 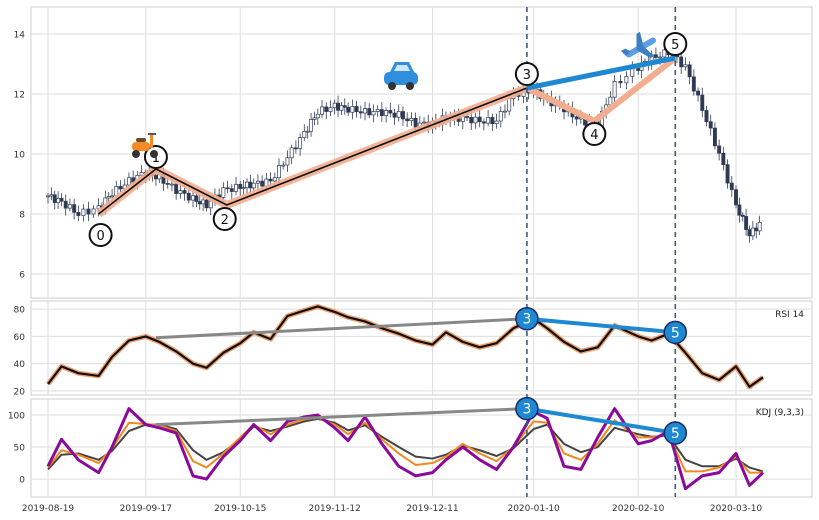 What do you see at coordinates (527, 75) in the screenshot?
I see `wave-label: 3` at bounding box center [527, 75].